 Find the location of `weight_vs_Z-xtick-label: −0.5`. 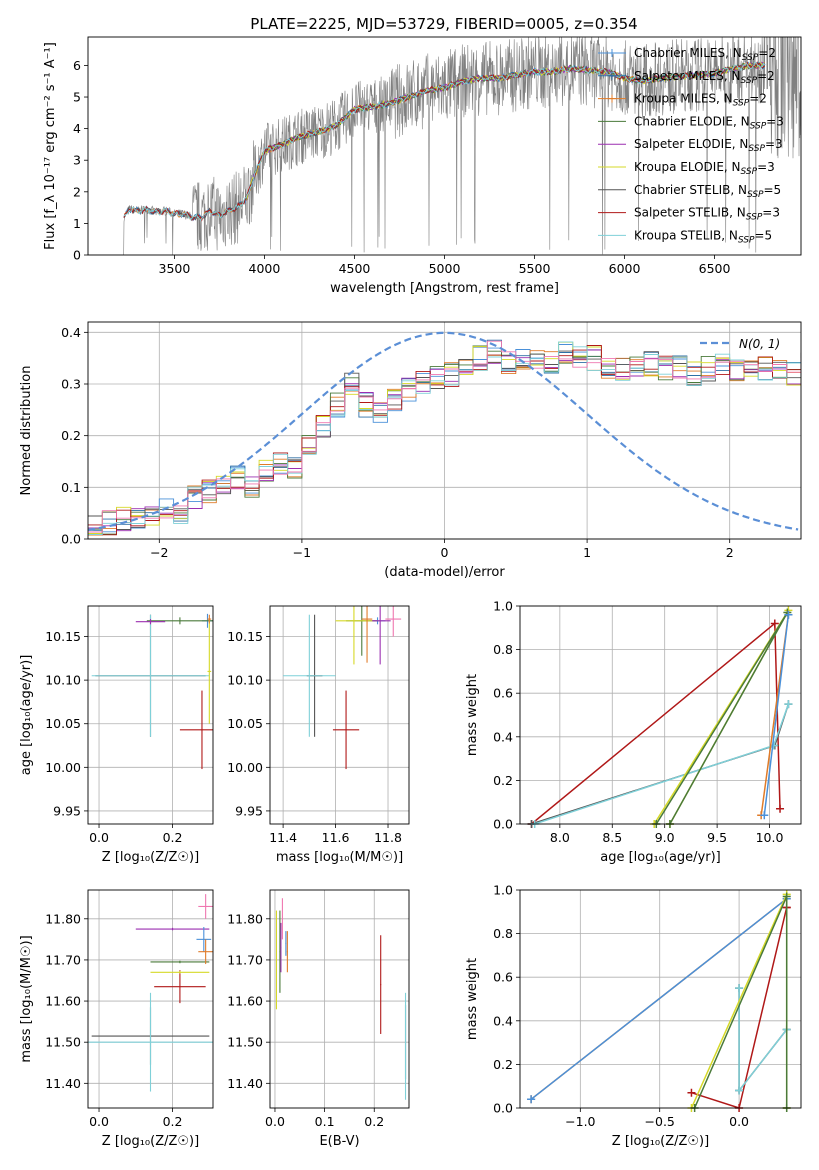

weight_vs_Z-xtick-label: −0.5 is located at coordinates (660, 1121).